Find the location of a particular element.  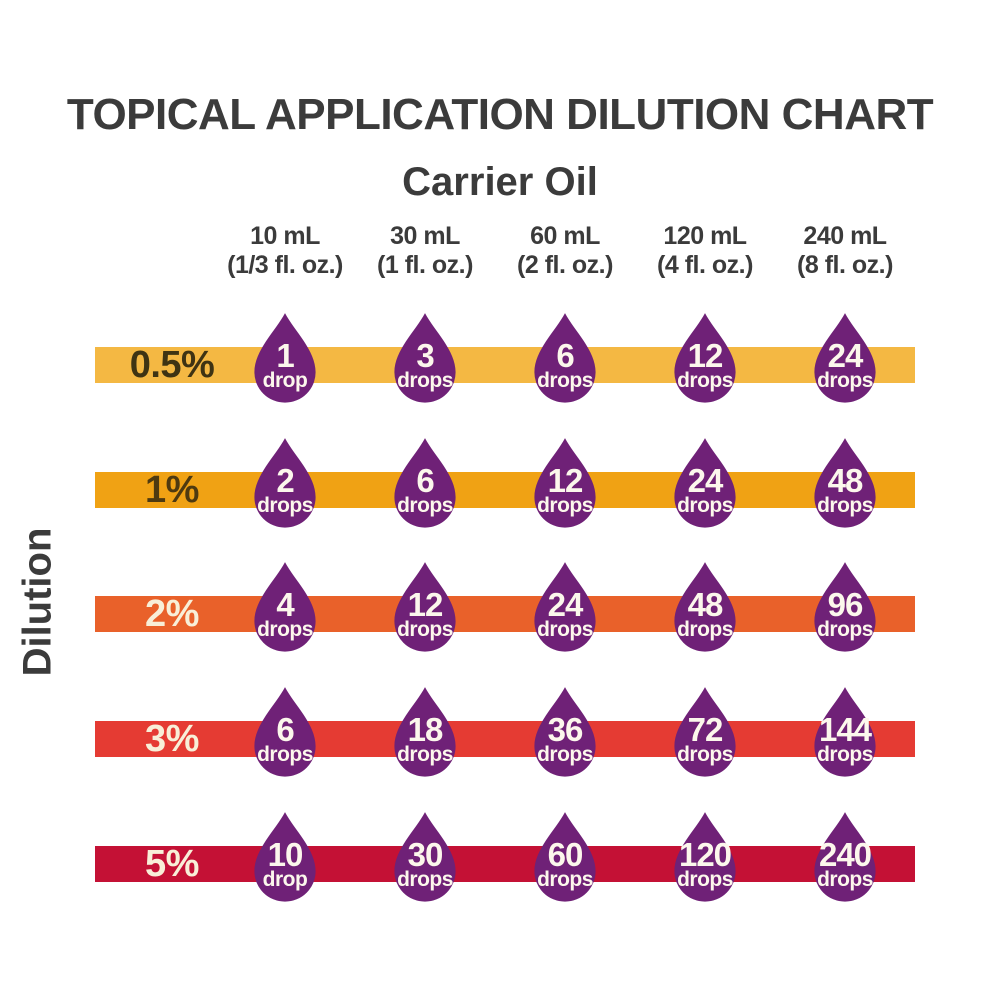

drop-count: 240 is located at coordinates (845, 854).